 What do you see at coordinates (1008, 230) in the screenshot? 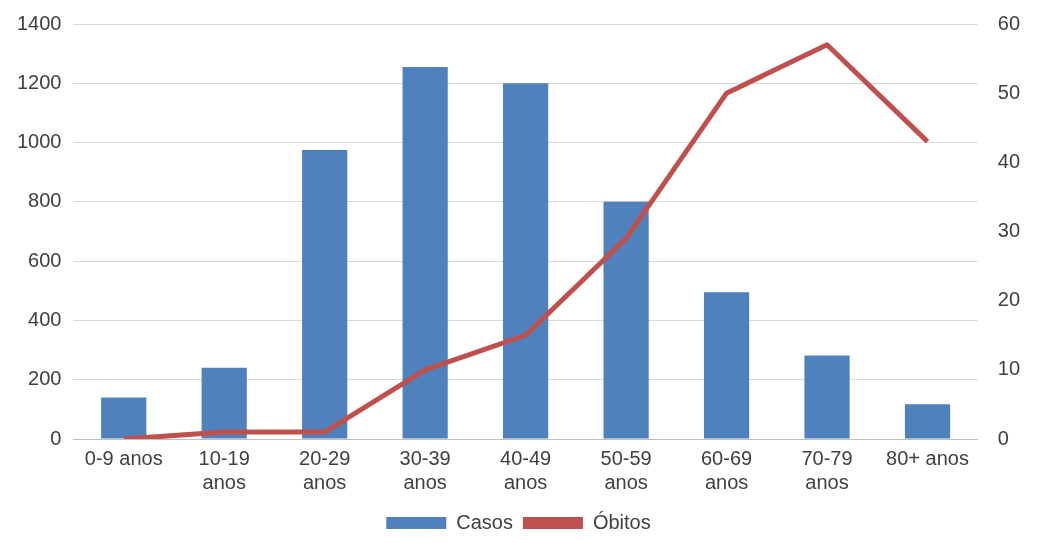
I see `y2-tick-label: 30` at bounding box center [1008, 230].